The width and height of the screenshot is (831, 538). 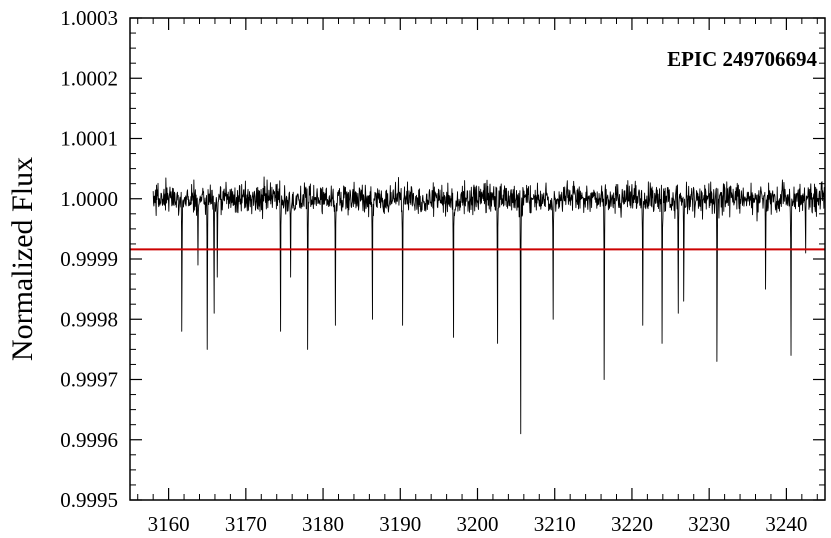 I want to click on y-tick-label: 1.0002, so click(x=89, y=78).